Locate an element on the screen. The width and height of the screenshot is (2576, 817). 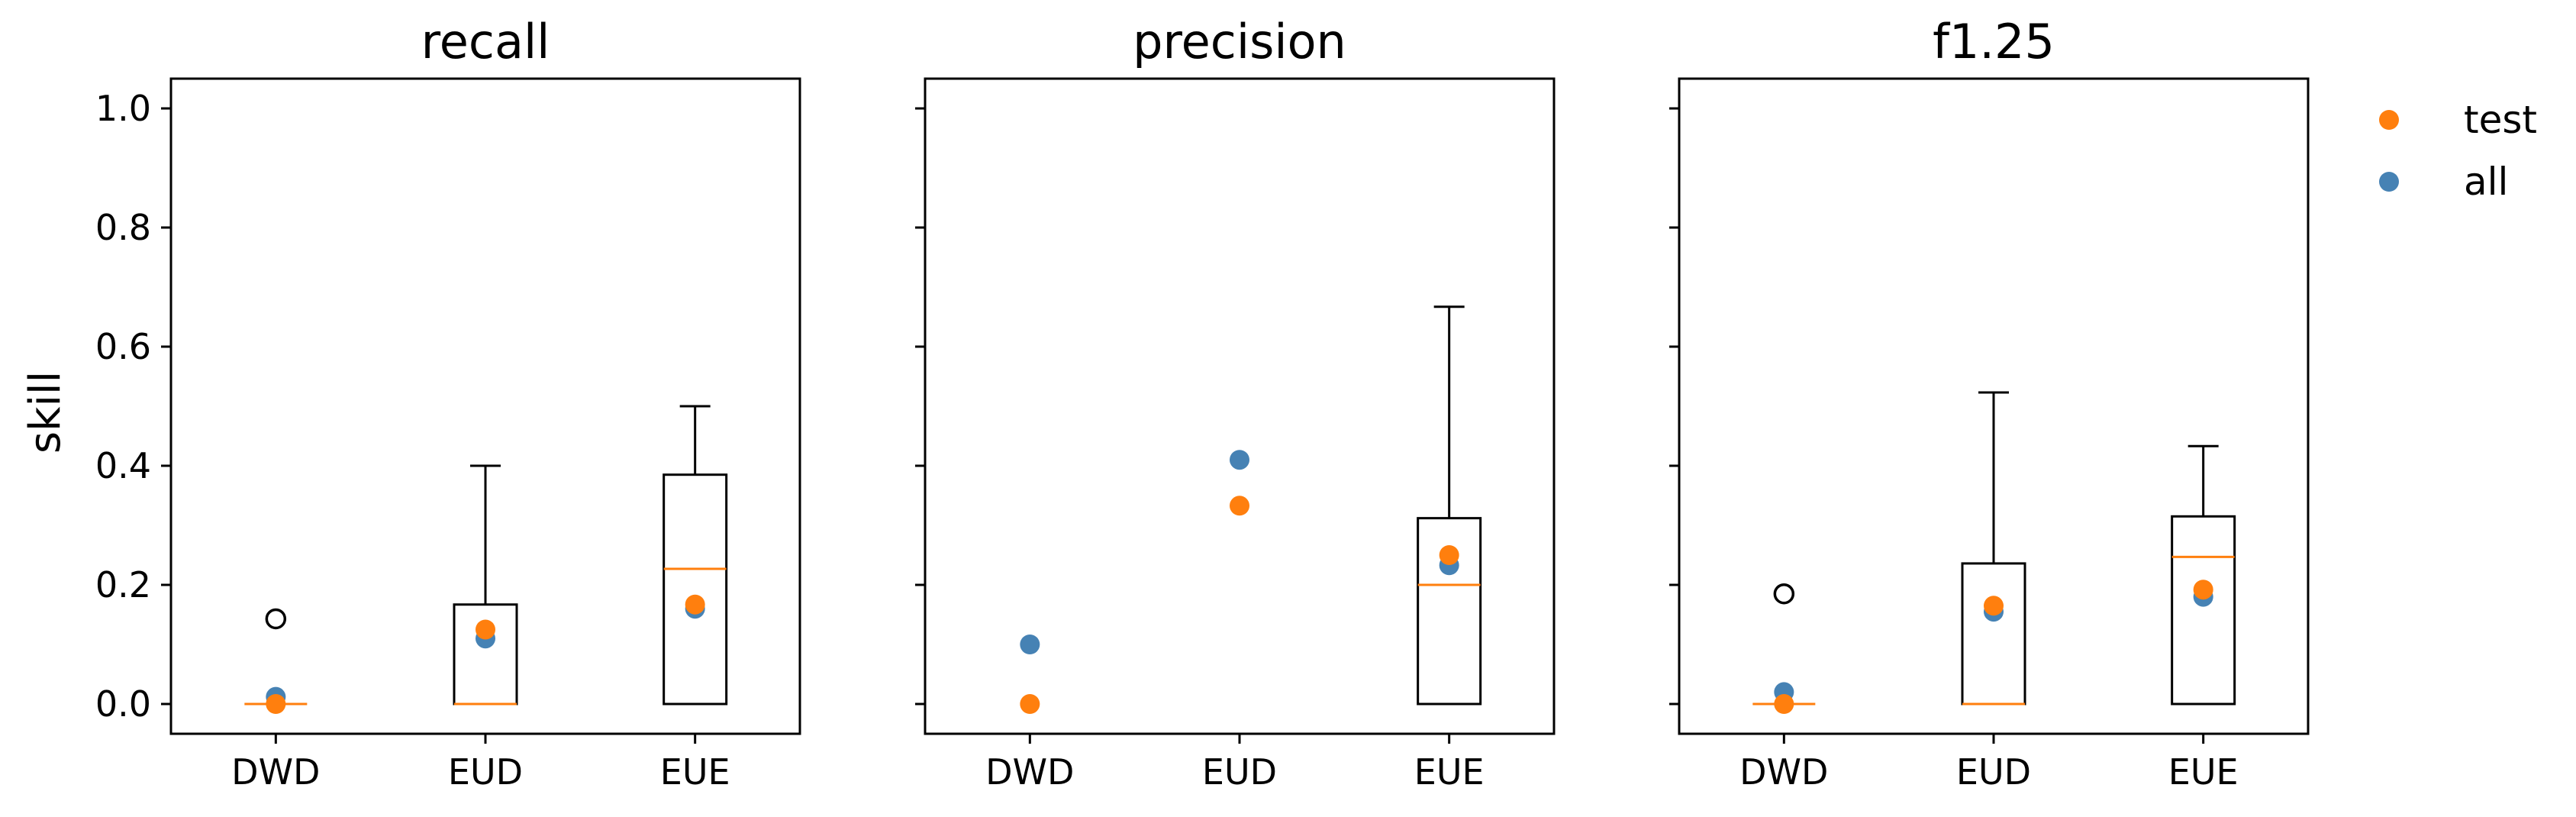
y-tick-label: 1.0 is located at coordinates (123, 108).